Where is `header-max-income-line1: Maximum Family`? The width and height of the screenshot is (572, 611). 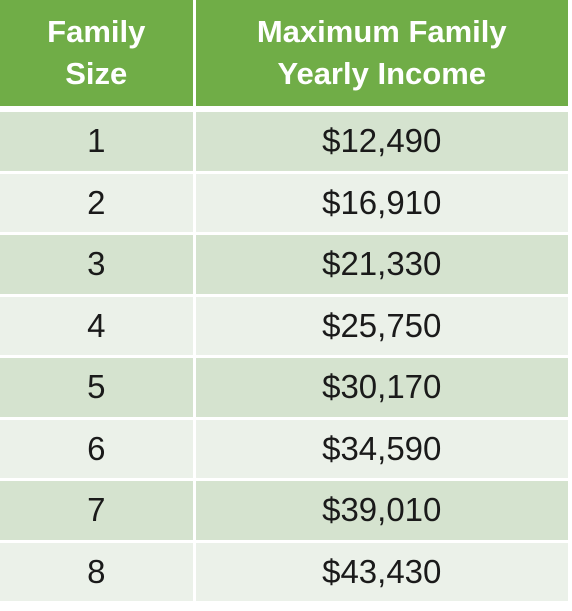 header-max-income-line1: Maximum Family is located at coordinates (381, 31).